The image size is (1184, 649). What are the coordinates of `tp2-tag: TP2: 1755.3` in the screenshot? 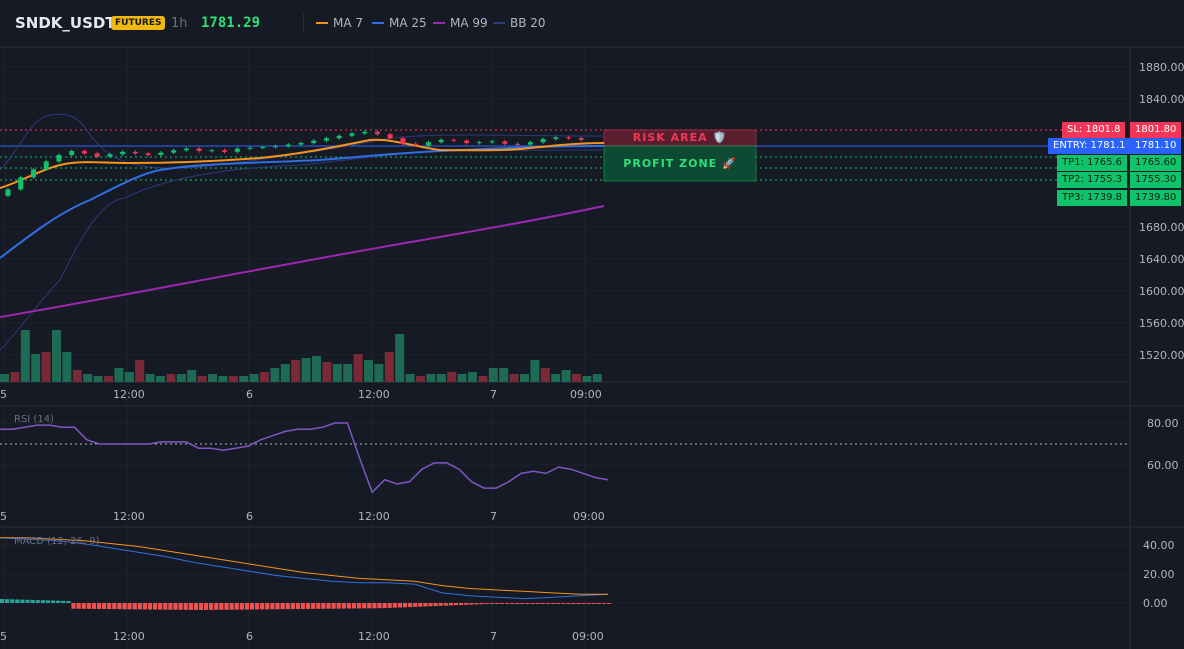 It's located at (1092, 180).